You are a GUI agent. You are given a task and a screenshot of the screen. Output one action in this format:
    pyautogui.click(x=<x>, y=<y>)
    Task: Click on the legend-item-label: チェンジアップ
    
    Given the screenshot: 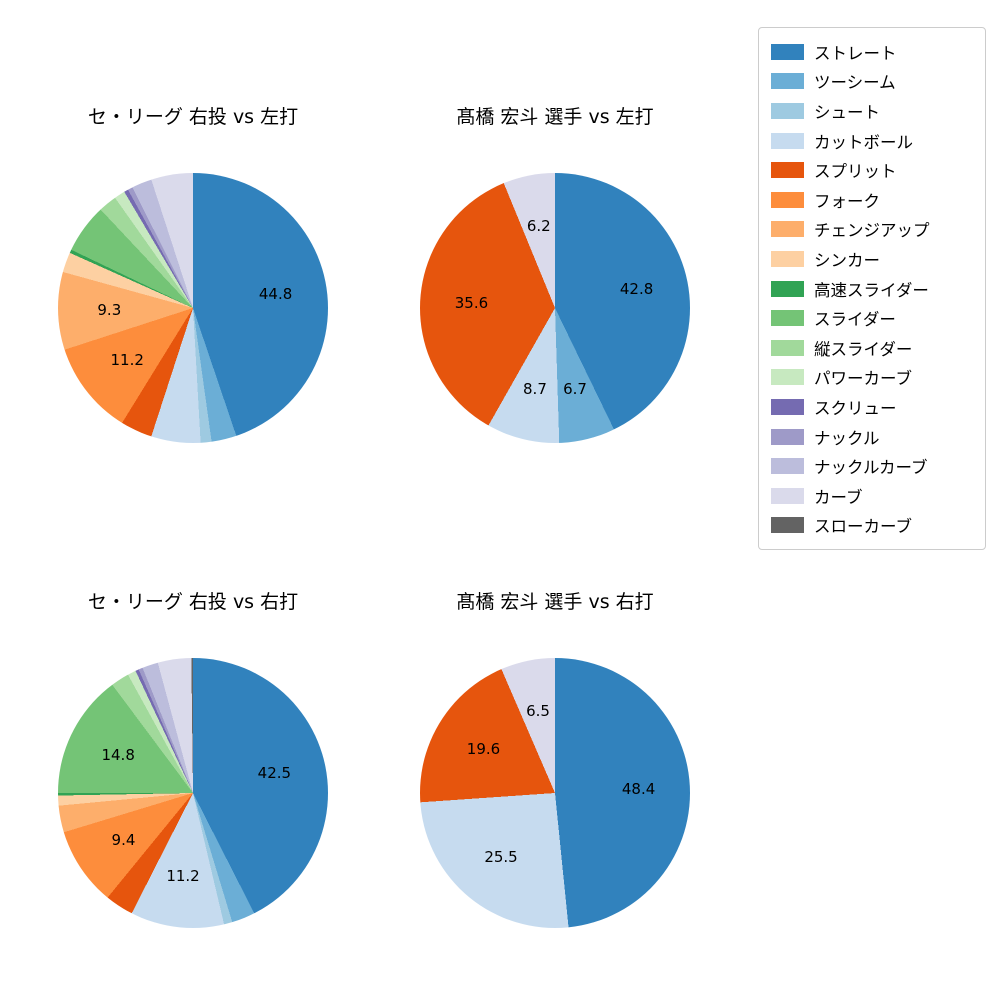 What is the action you would take?
    pyautogui.click(x=872, y=231)
    